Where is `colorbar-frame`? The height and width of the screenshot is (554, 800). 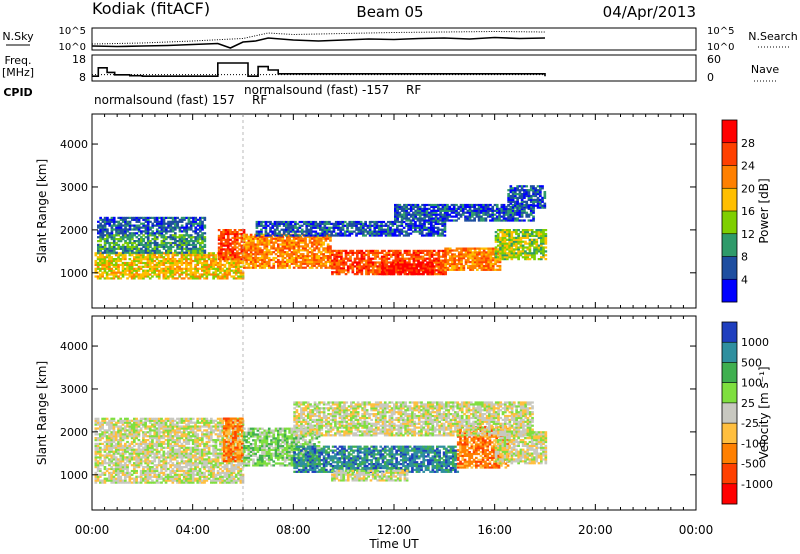
colorbar-frame is located at coordinates (729, 413).